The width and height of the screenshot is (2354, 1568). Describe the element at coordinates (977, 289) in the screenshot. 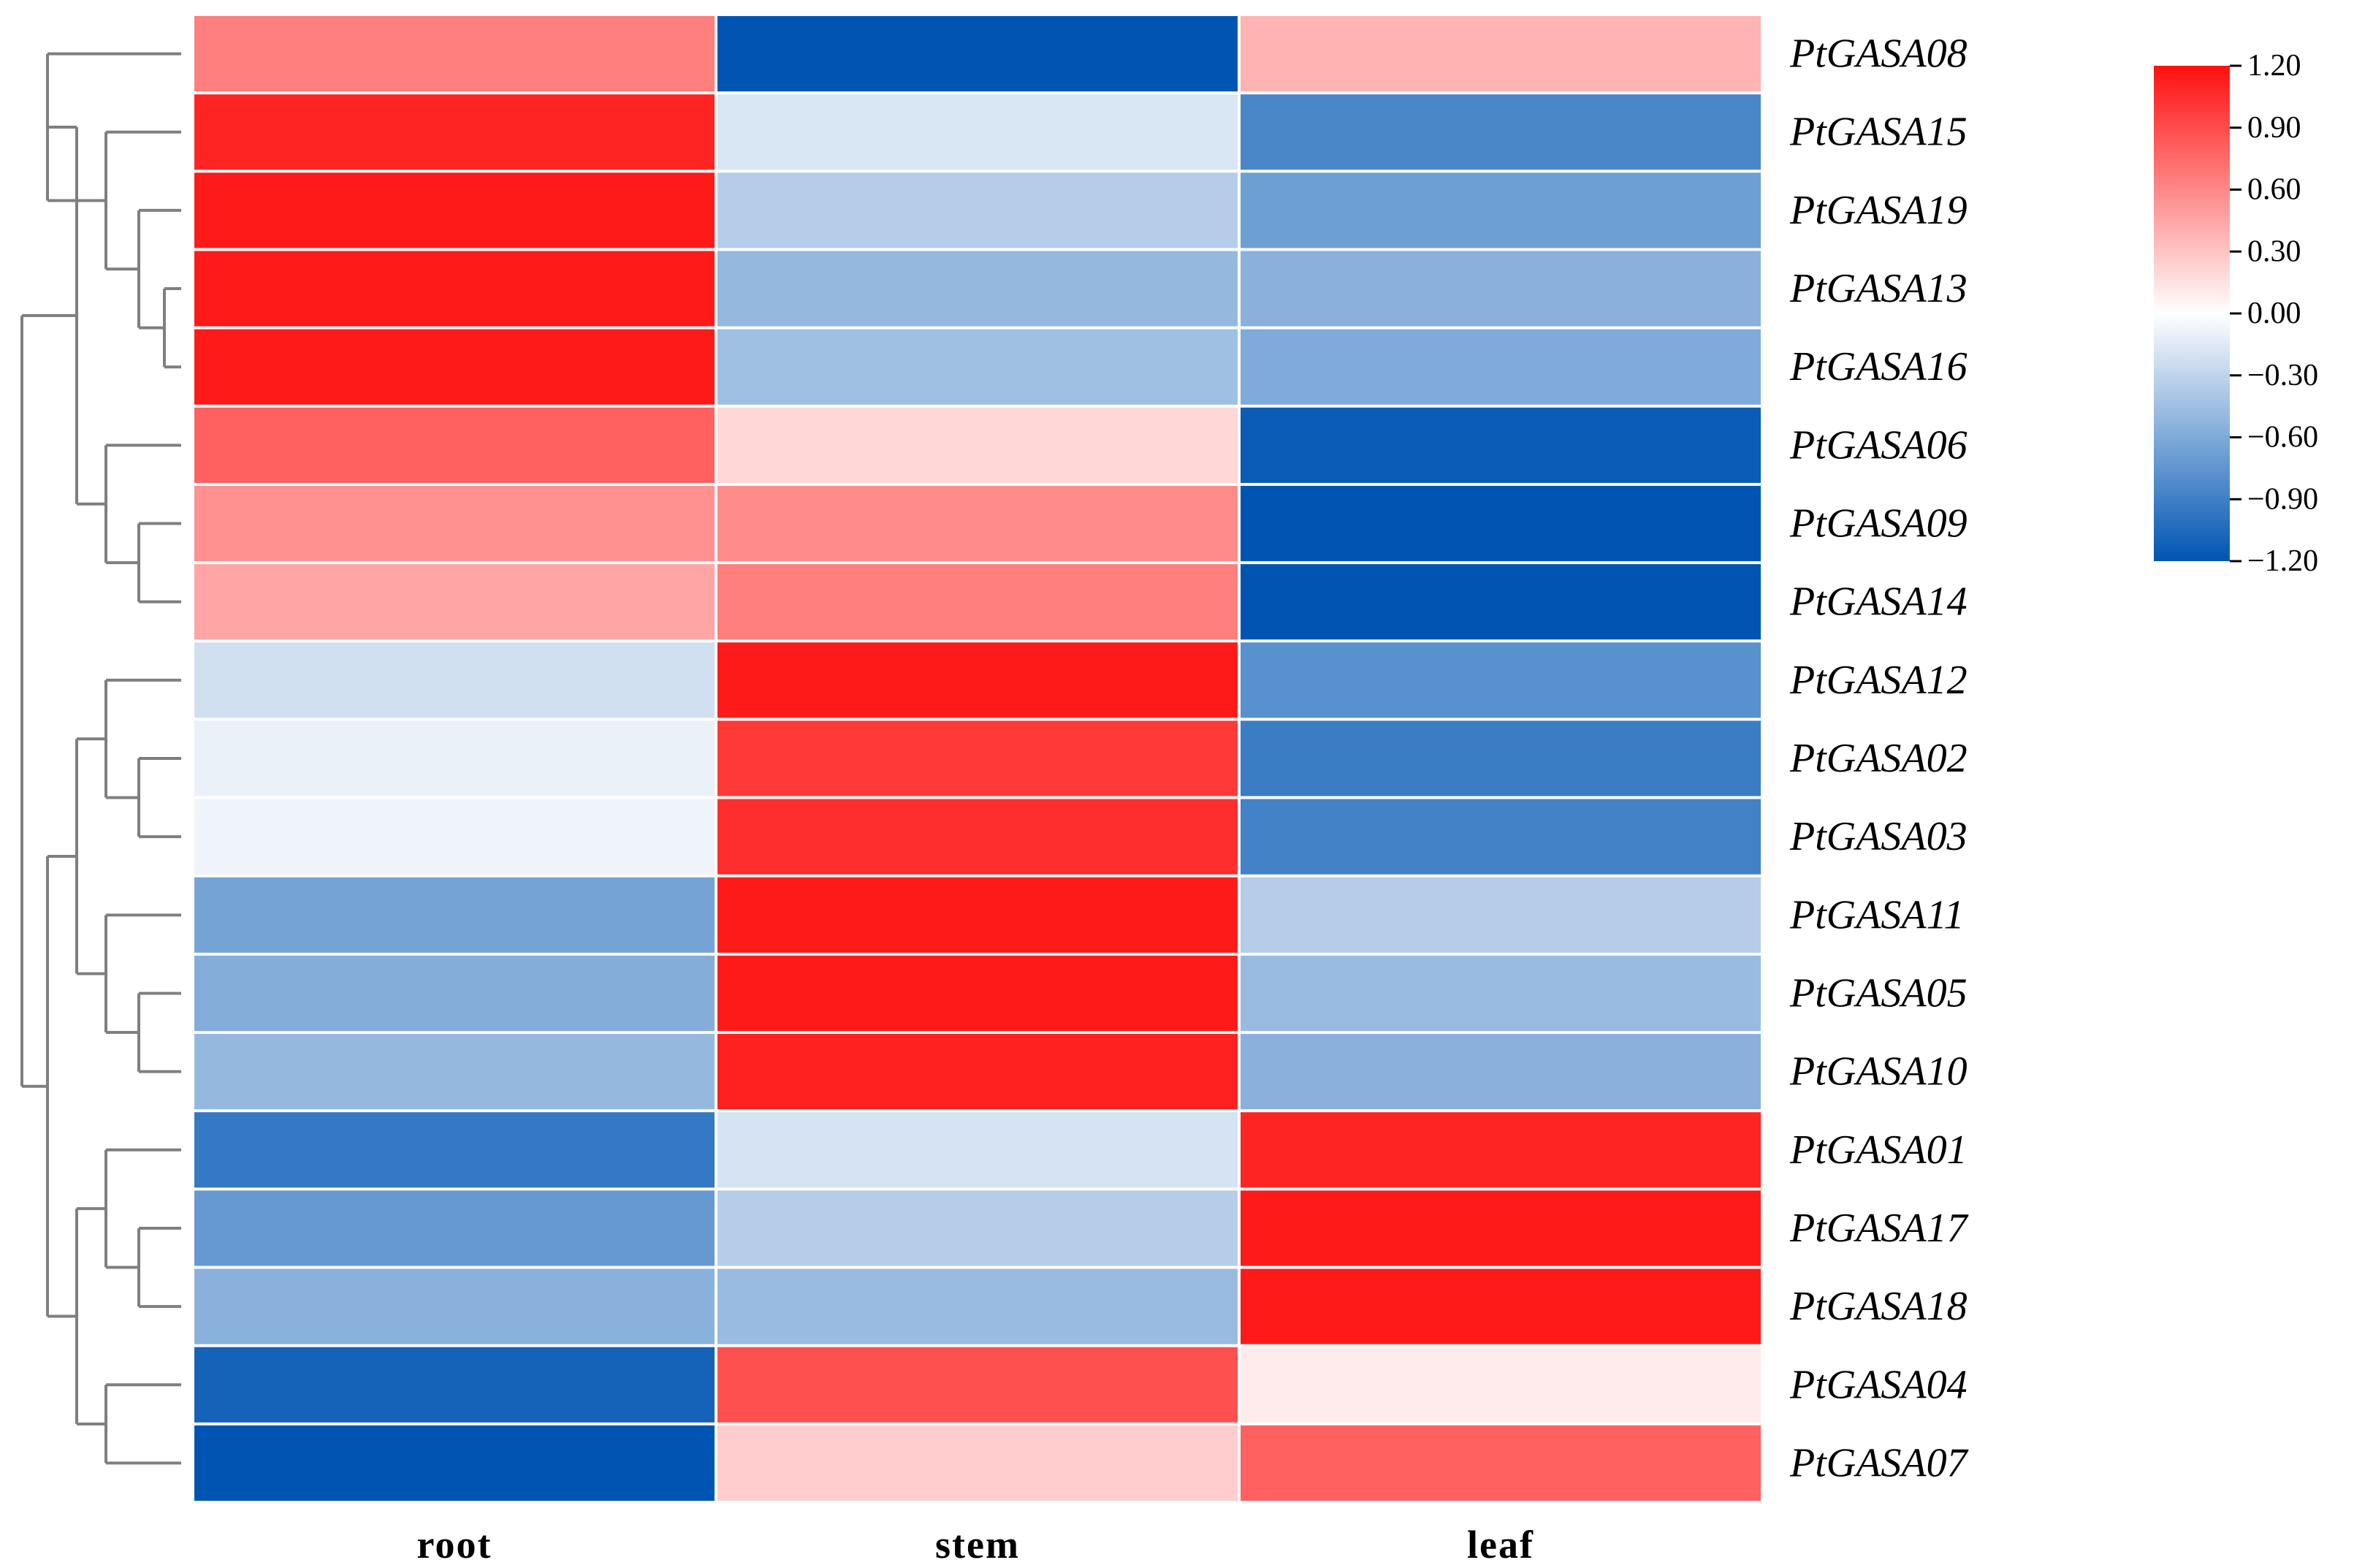

I see `heatmap-cell-PtGASA13-stem` at that location.